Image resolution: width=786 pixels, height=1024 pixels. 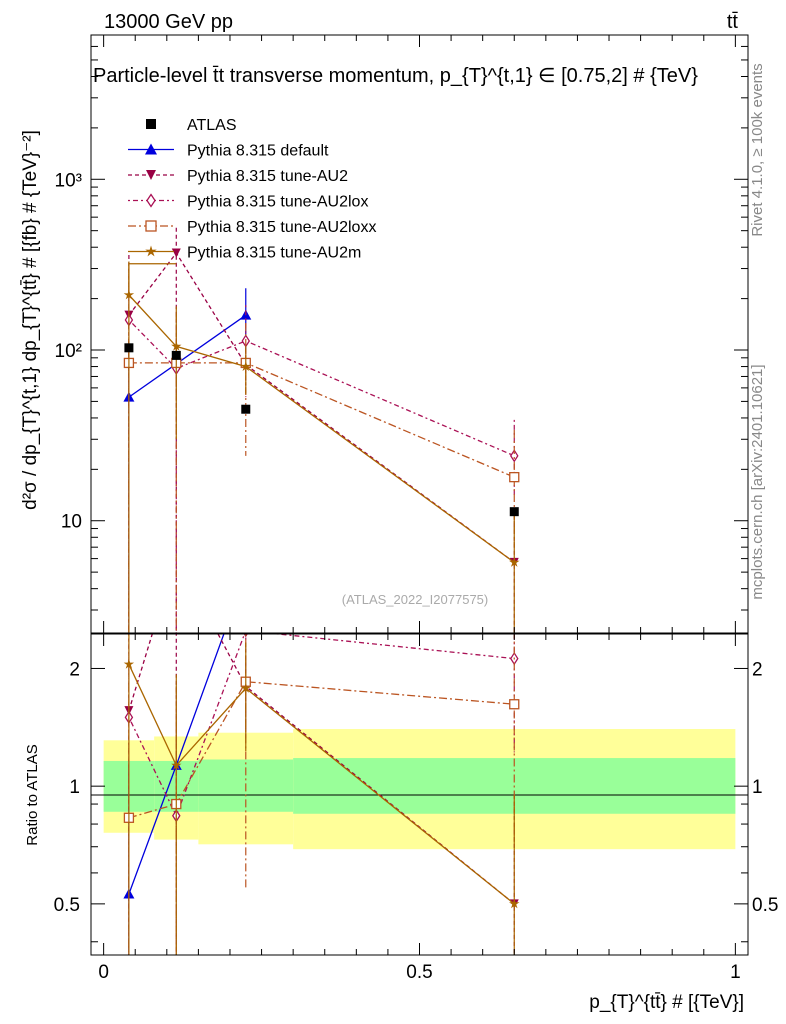 What do you see at coordinates (281, 227) in the screenshot?
I see `legend-label: Pythia 8.315 tune-AU2loxx` at bounding box center [281, 227].